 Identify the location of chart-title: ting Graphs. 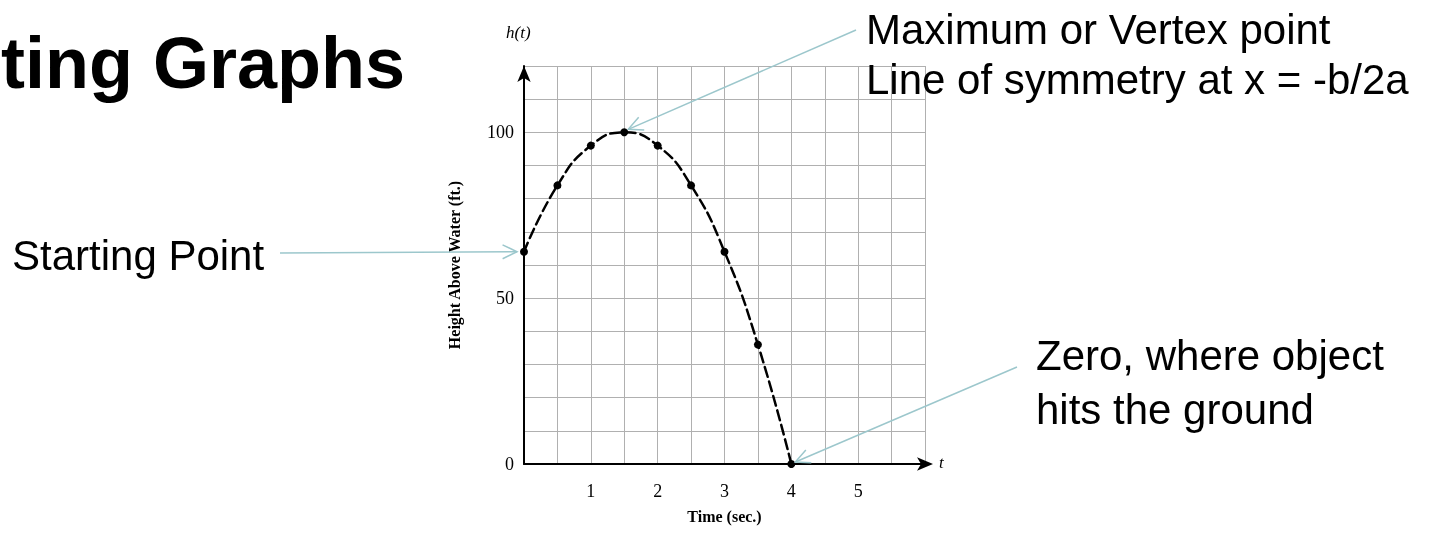
(203, 63).